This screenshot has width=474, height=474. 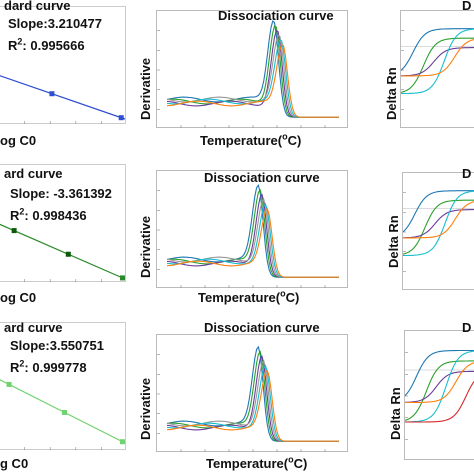 I want to click on dissociation-ylabel-3: Derivative, so click(x=145, y=408).